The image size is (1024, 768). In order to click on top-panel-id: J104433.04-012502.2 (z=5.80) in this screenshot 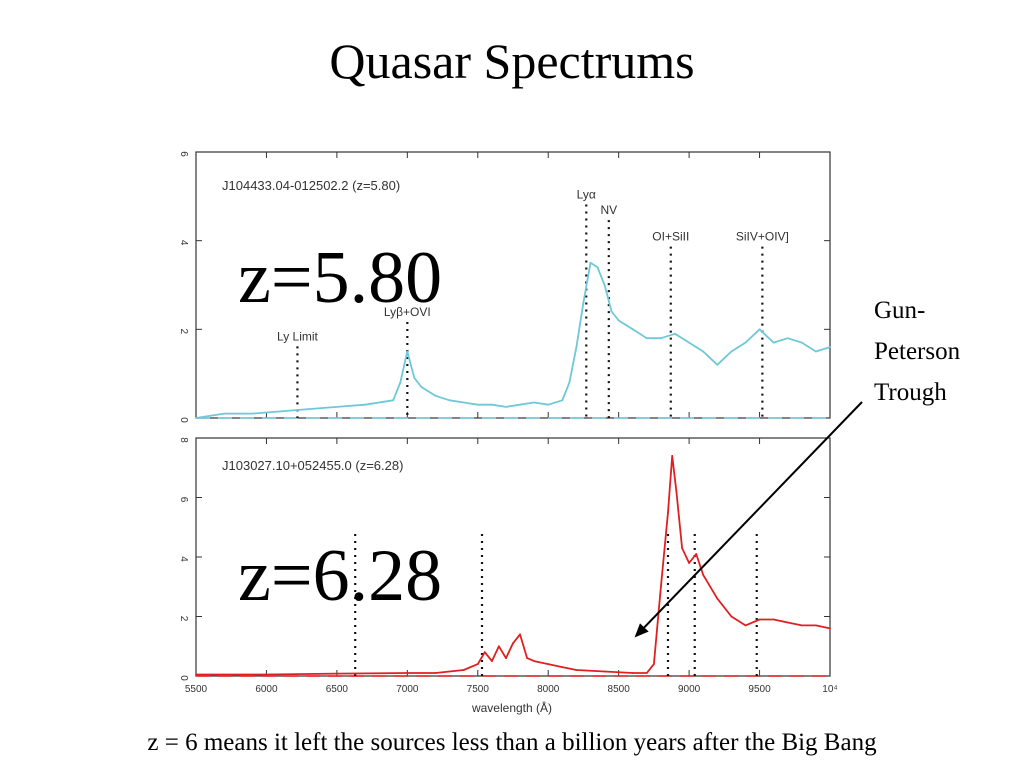, I will do `click(311, 185)`.